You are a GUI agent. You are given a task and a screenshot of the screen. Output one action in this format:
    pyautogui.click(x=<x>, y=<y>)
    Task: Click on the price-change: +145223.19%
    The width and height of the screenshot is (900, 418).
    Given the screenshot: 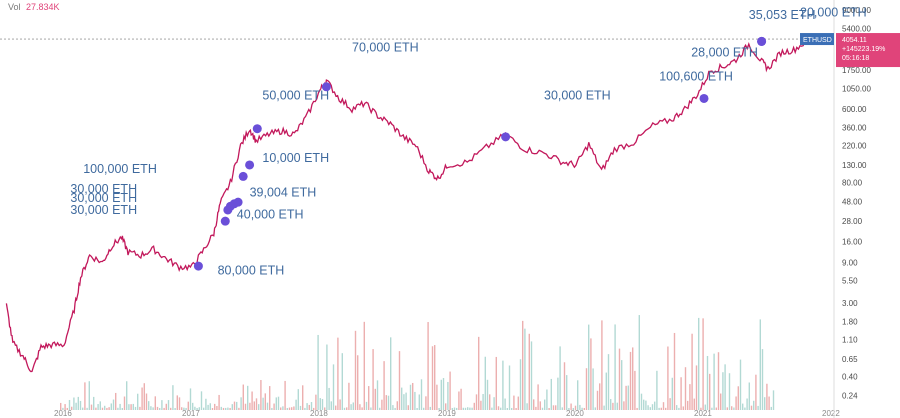 What is the action you would take?
    pyautogui.click(x=863, y=49)
    